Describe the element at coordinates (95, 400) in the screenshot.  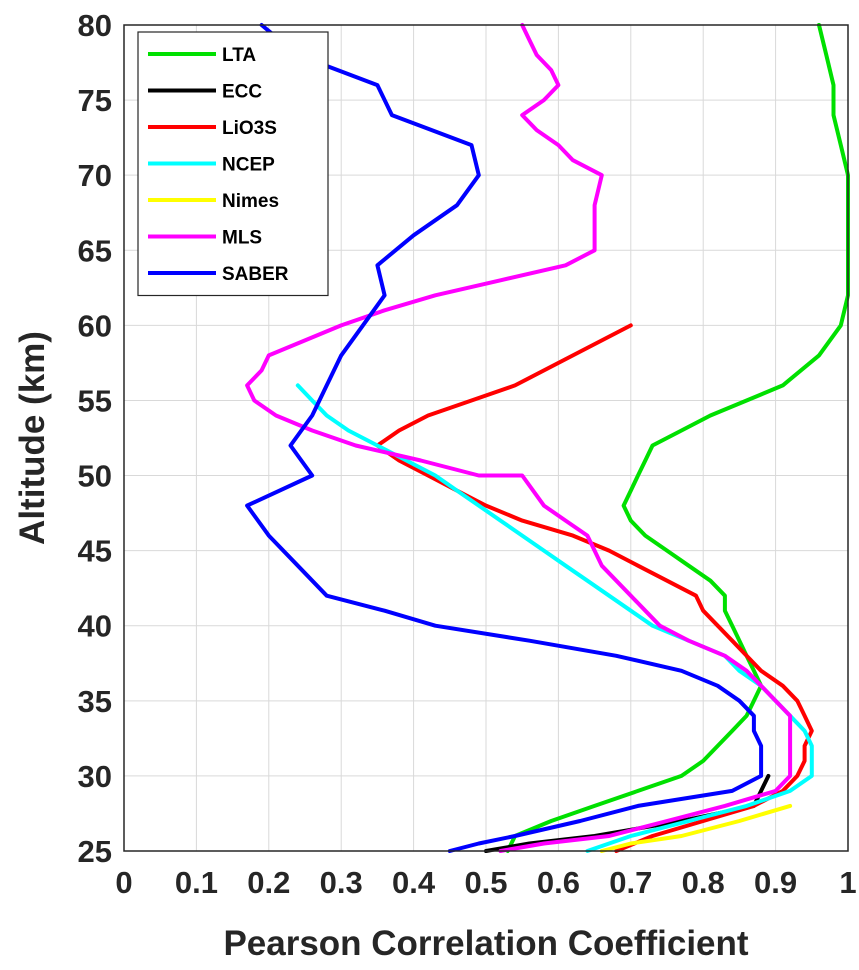
I see `y-tick-label: 55` at that location.